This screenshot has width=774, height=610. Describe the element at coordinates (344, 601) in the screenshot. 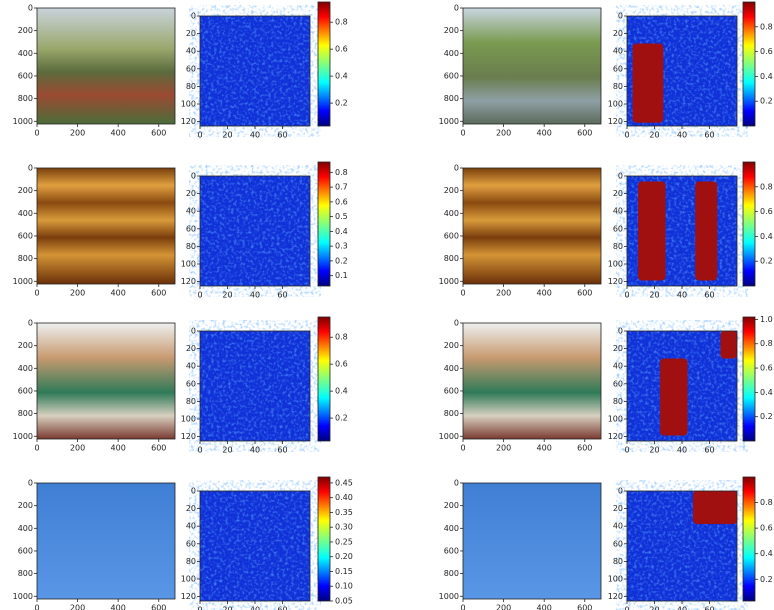

I see `colorbar-tick-label: 0.05` at that location.